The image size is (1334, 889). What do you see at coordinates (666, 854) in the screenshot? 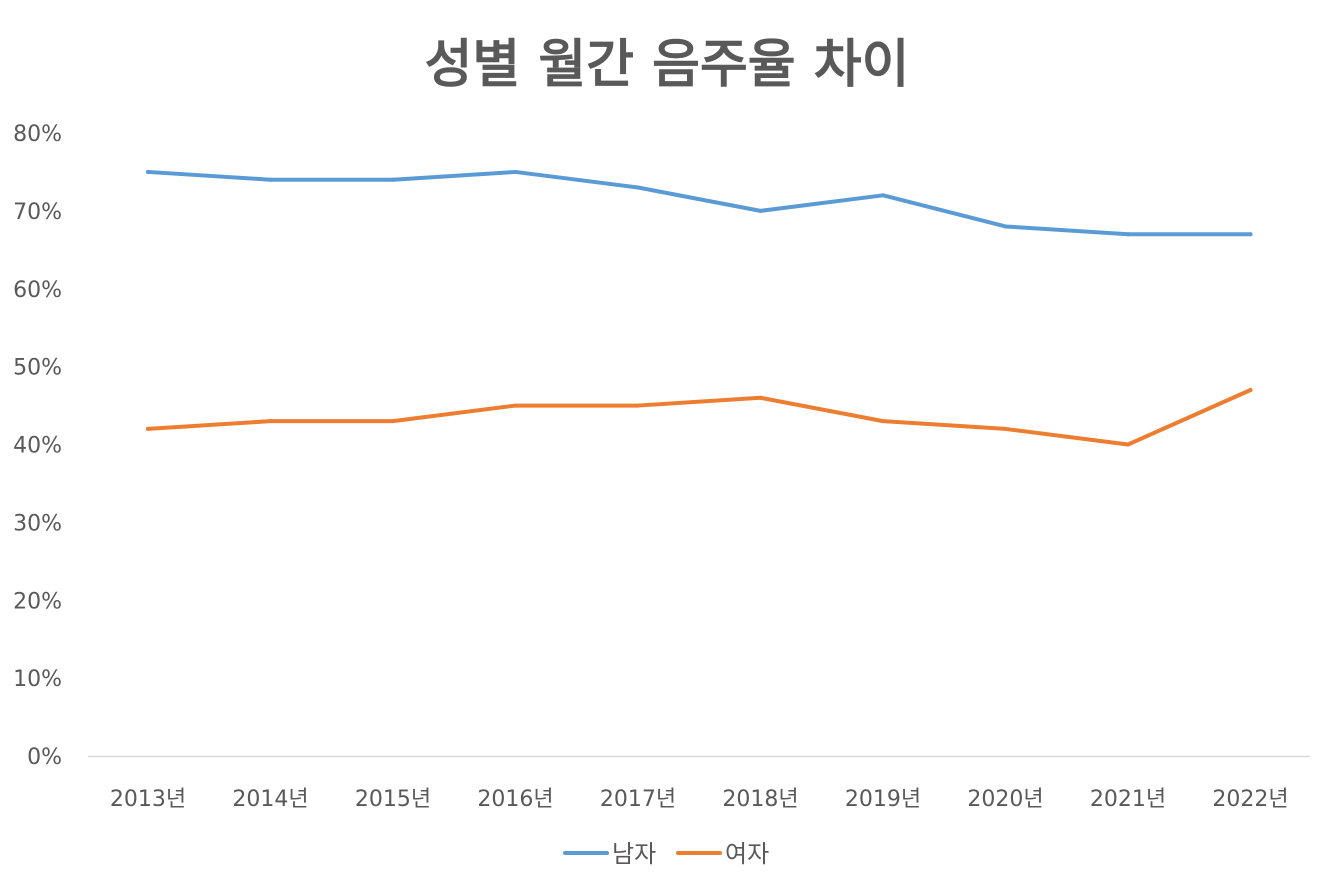
I see `legend: 남자 여자` at bounding box center [666, 854].